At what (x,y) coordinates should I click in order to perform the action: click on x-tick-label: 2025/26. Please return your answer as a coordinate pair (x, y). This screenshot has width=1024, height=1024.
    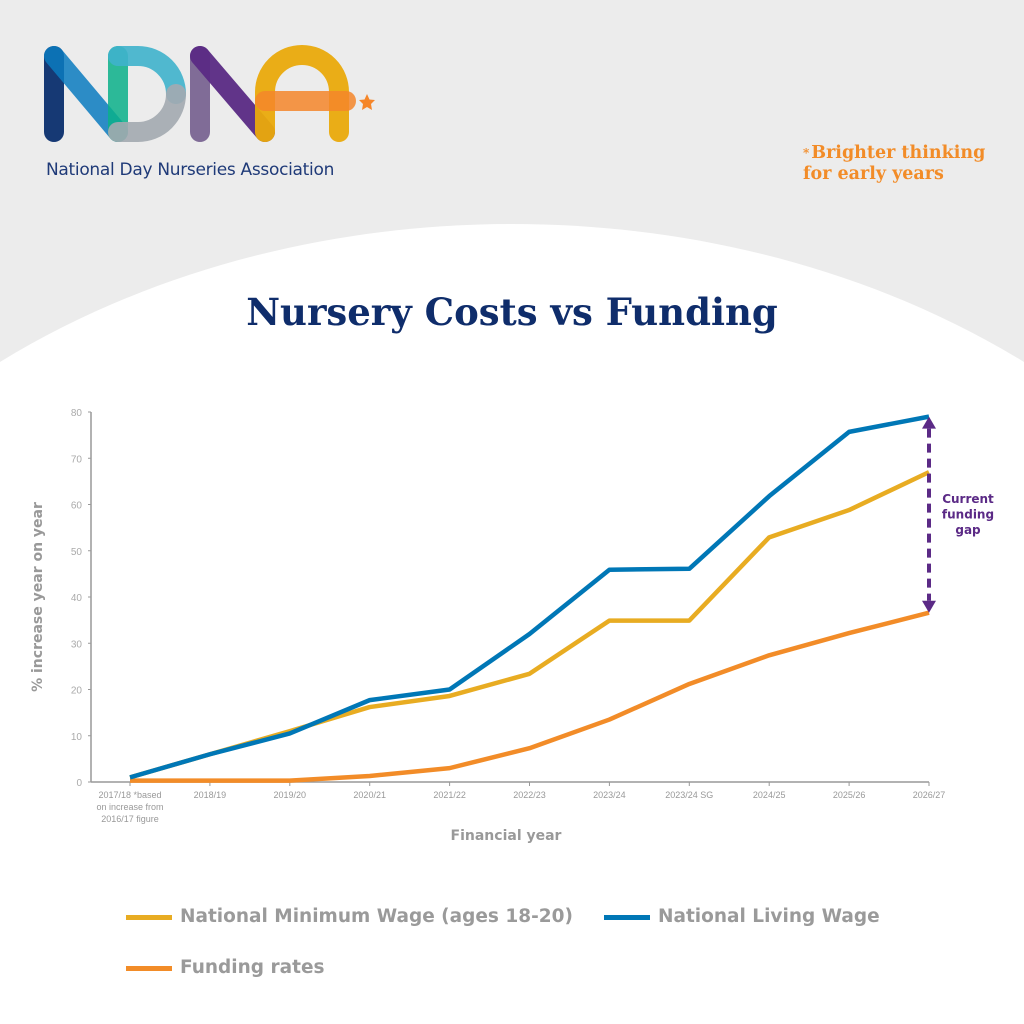
    Looking at the image, I should click on (849, 795).